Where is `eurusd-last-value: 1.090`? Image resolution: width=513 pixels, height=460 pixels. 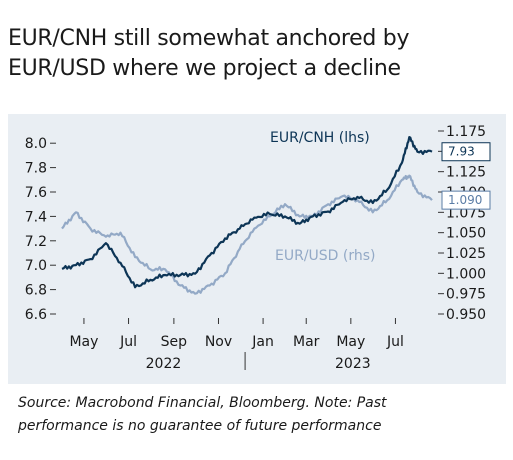
eurusd-last-value: 1.090 is located at coordinates (465, 200).